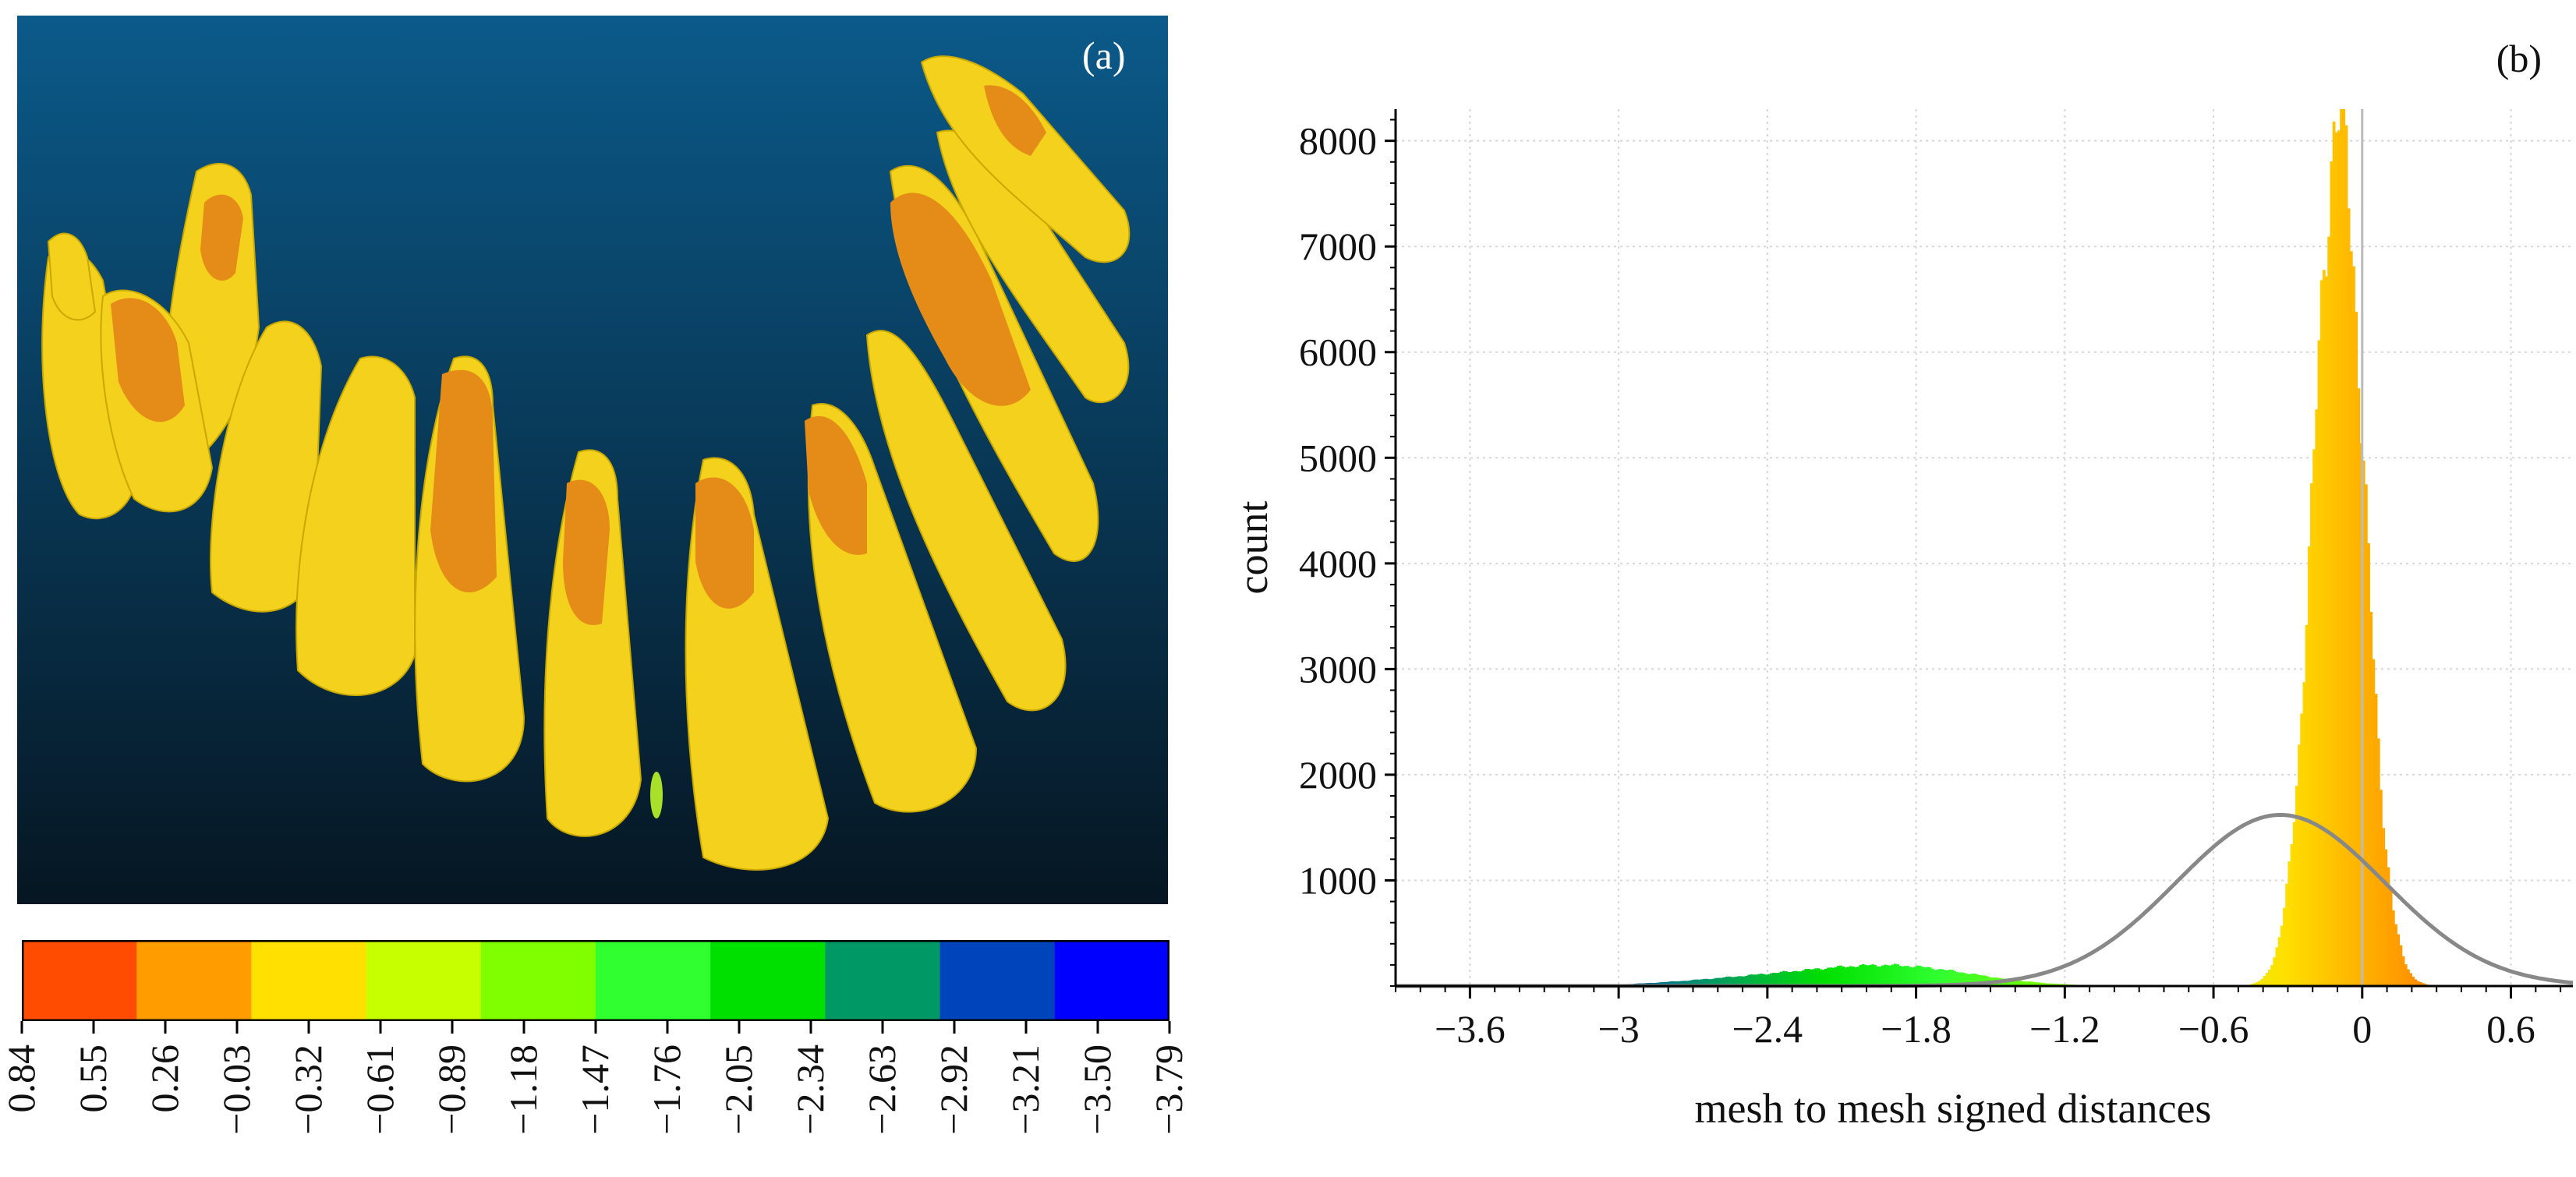 This screenshot has width=2576, height=1177. I want to click on y-tick-label: 4000, so click(1338, 563).